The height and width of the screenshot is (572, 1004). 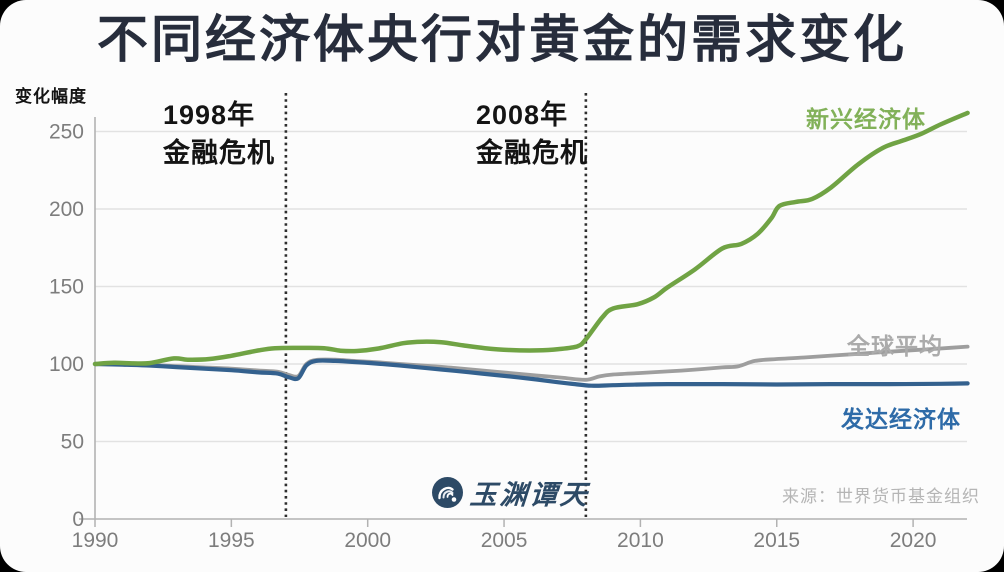 What do you see at coordinates (529, 495) in the screenshot?
I see `watermark-name: 玉渊谭天` at bounding box center [529, 495].